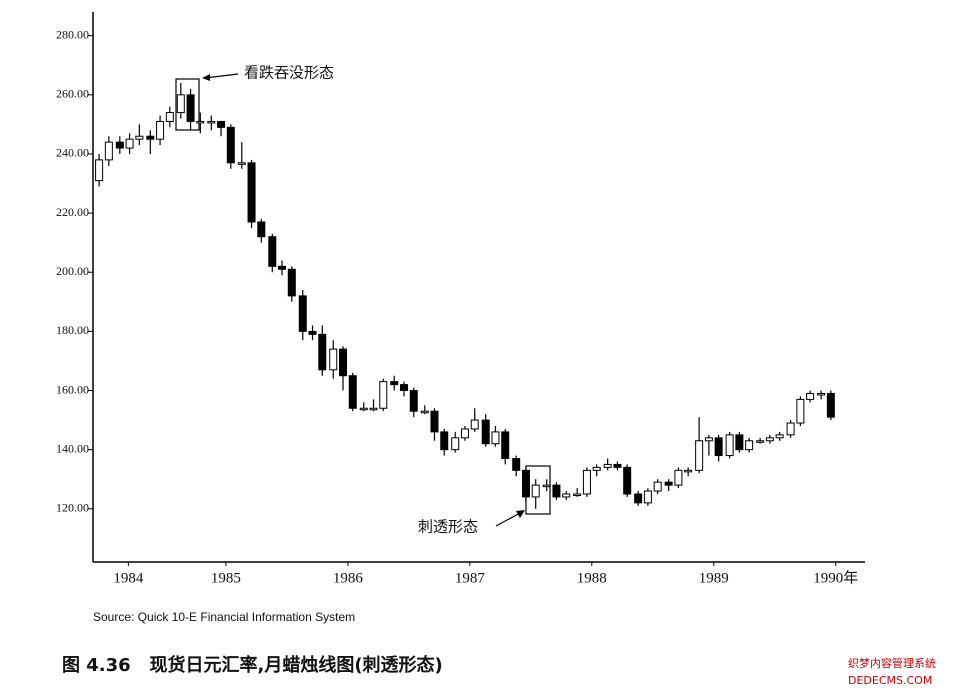 The image size is (960, 694). What do you see at coordinates (835, 577) in the screenshot?
I see `x-tick-label: 1990年` at bounding box center [835, 577].